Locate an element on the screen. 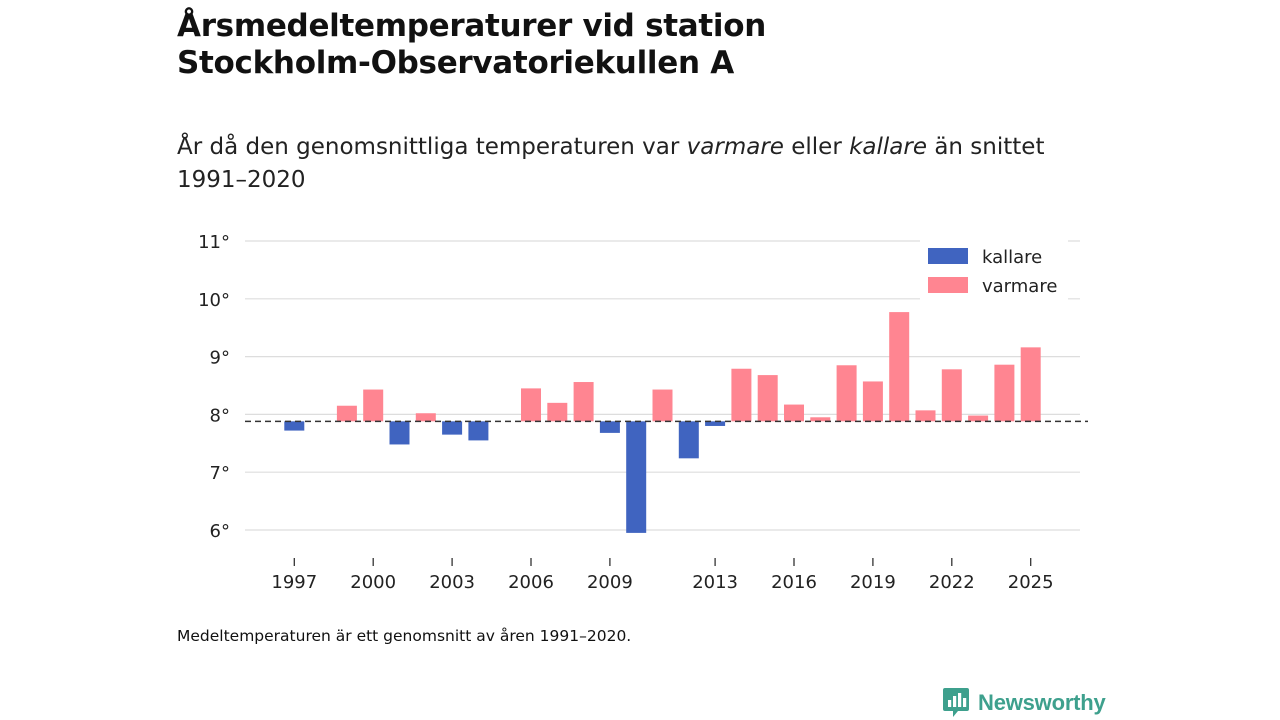 This screenshot has width=1280, height=720. x-tick-label: 1997 is located at coordinates (294, 582).